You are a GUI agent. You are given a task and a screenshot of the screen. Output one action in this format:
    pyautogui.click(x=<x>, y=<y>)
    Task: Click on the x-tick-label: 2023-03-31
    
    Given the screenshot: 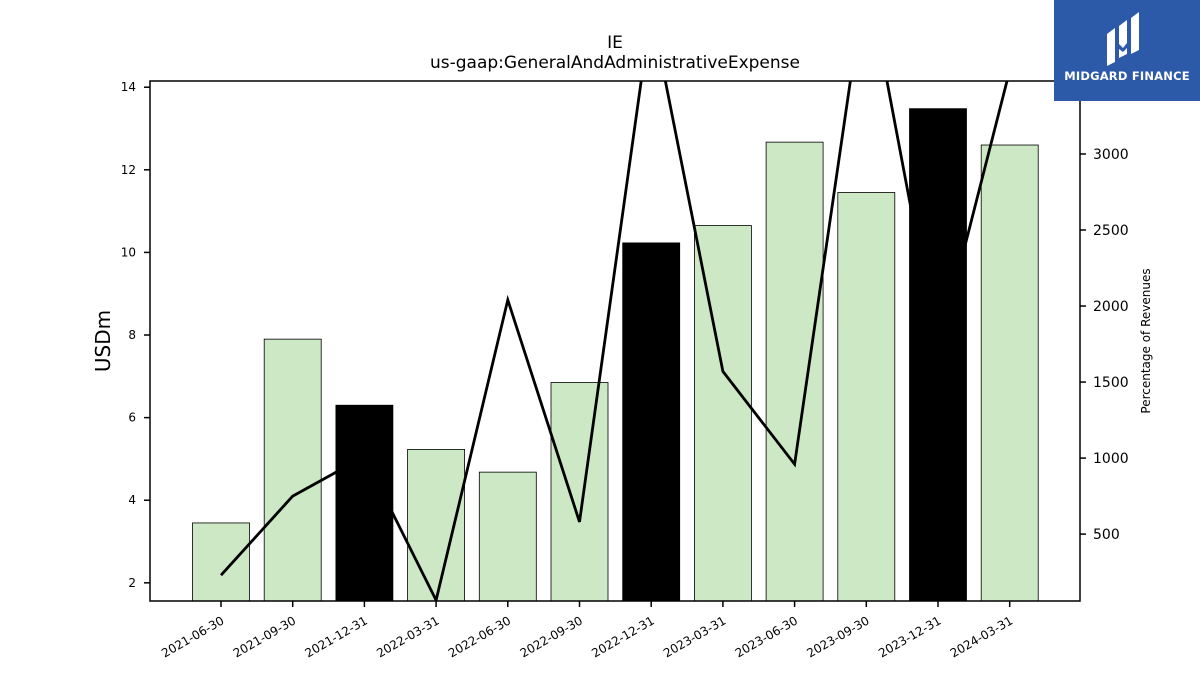 What is the action you would take?
    pyautogui.click(x=694, y=636)
    